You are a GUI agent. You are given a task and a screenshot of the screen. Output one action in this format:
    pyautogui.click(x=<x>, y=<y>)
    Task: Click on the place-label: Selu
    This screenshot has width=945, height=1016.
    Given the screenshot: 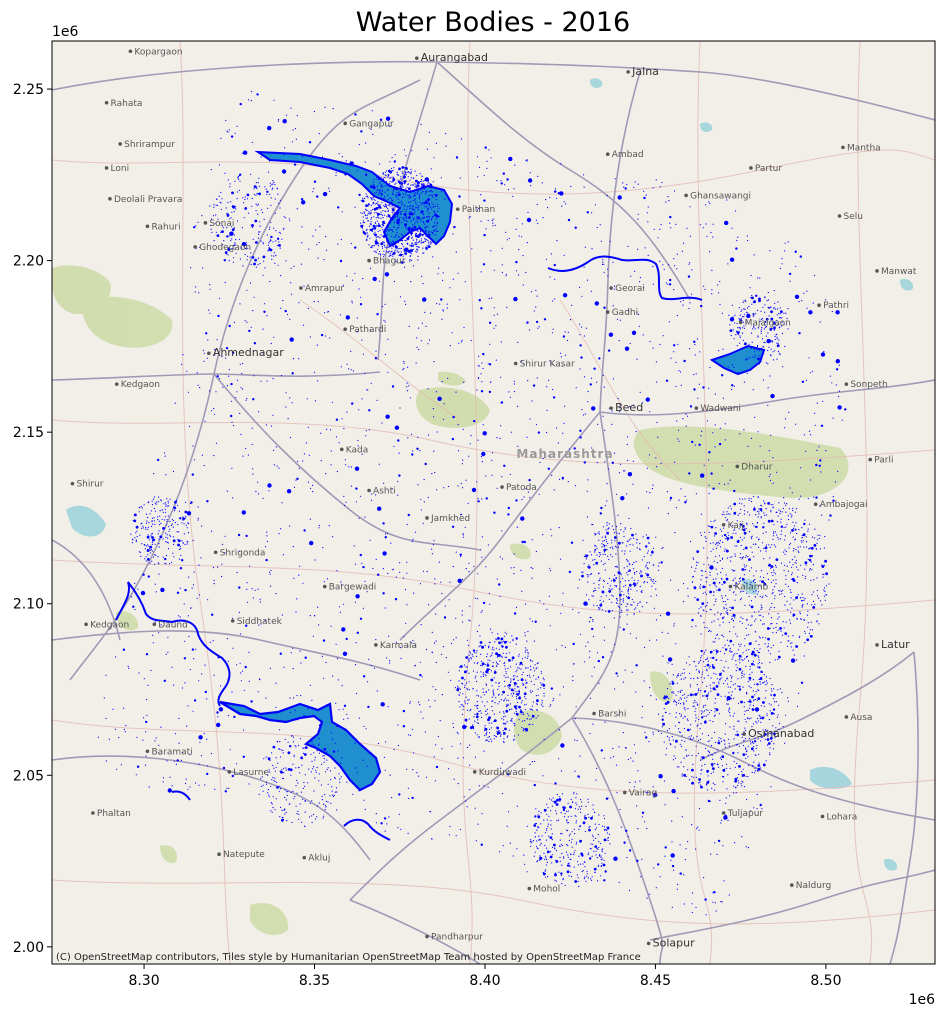 What is the action you would take?
    pyautogui.click(x=853, y=217)
    